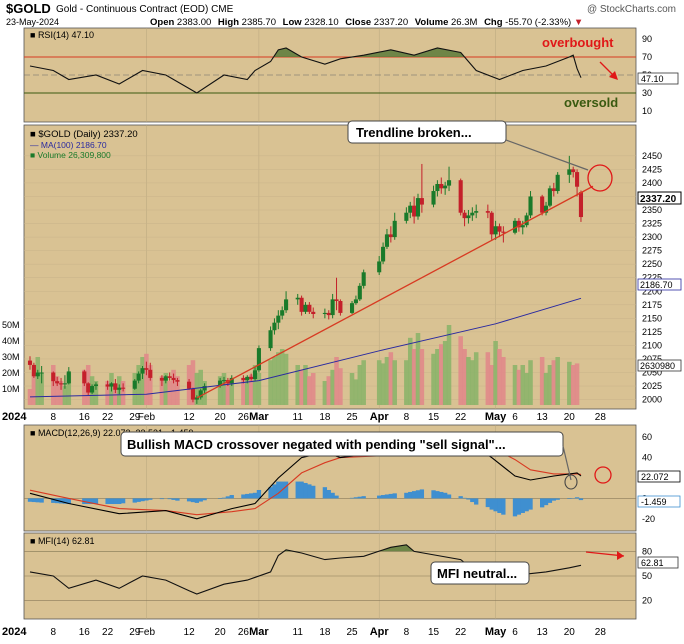 This screenshot has height=644, width=684. I want to click on x-tick-label: 26, so click(244, 632).